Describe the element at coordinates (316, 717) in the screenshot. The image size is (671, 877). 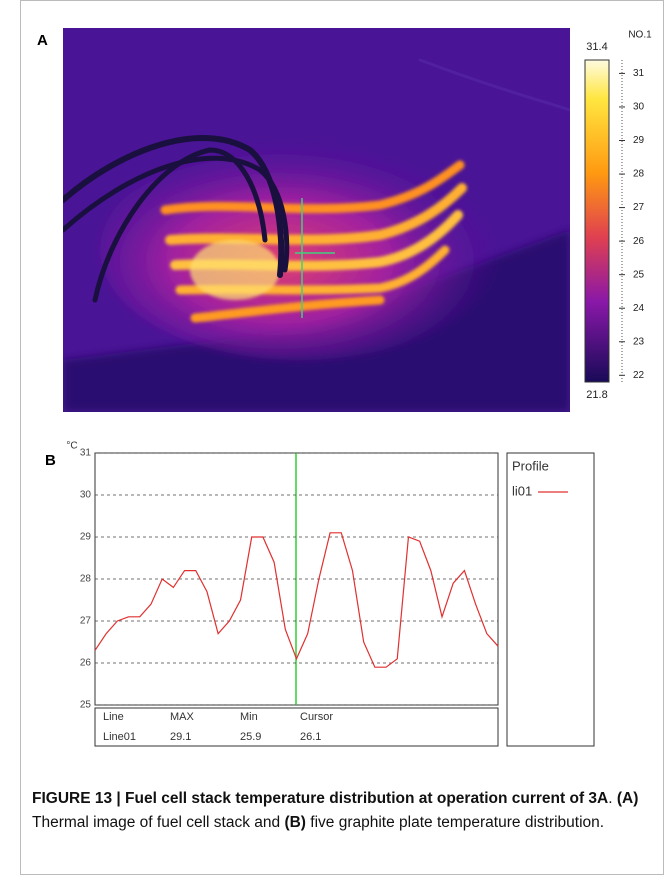
I see `table-header: Cursor` at that location.